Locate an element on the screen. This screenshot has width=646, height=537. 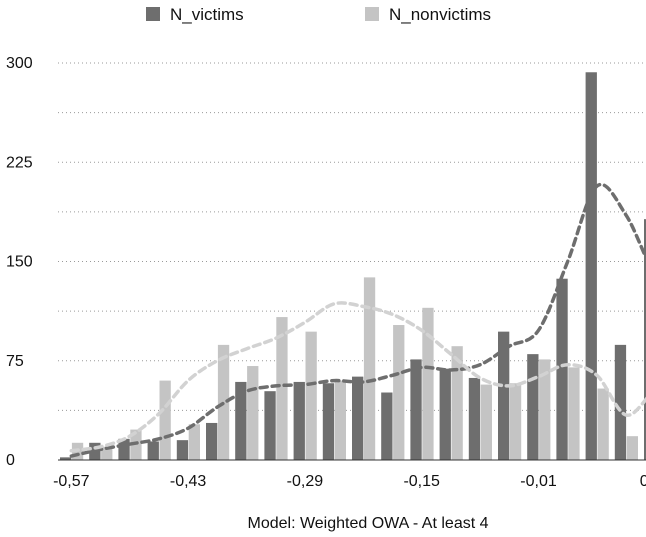
x-tick-label: -0,57 is located at coordinates (71, 481).